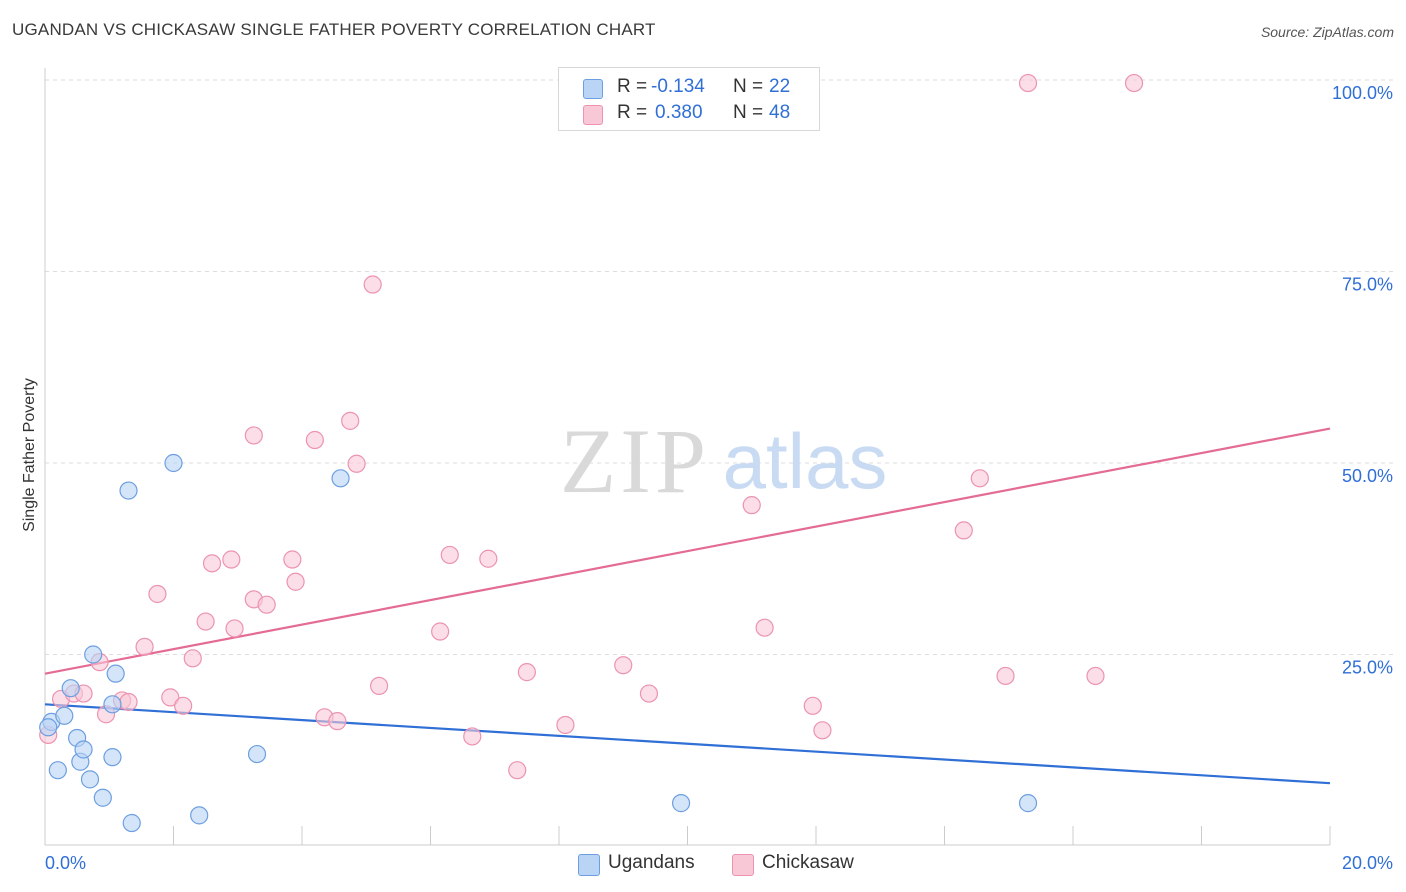 The height and width of the screenshot is (892, 1406). What do you see at coordinates (1367, 285) in the screenshot?
I see `y-tick-label: 75.0%` at bounding box center [1367, 285].